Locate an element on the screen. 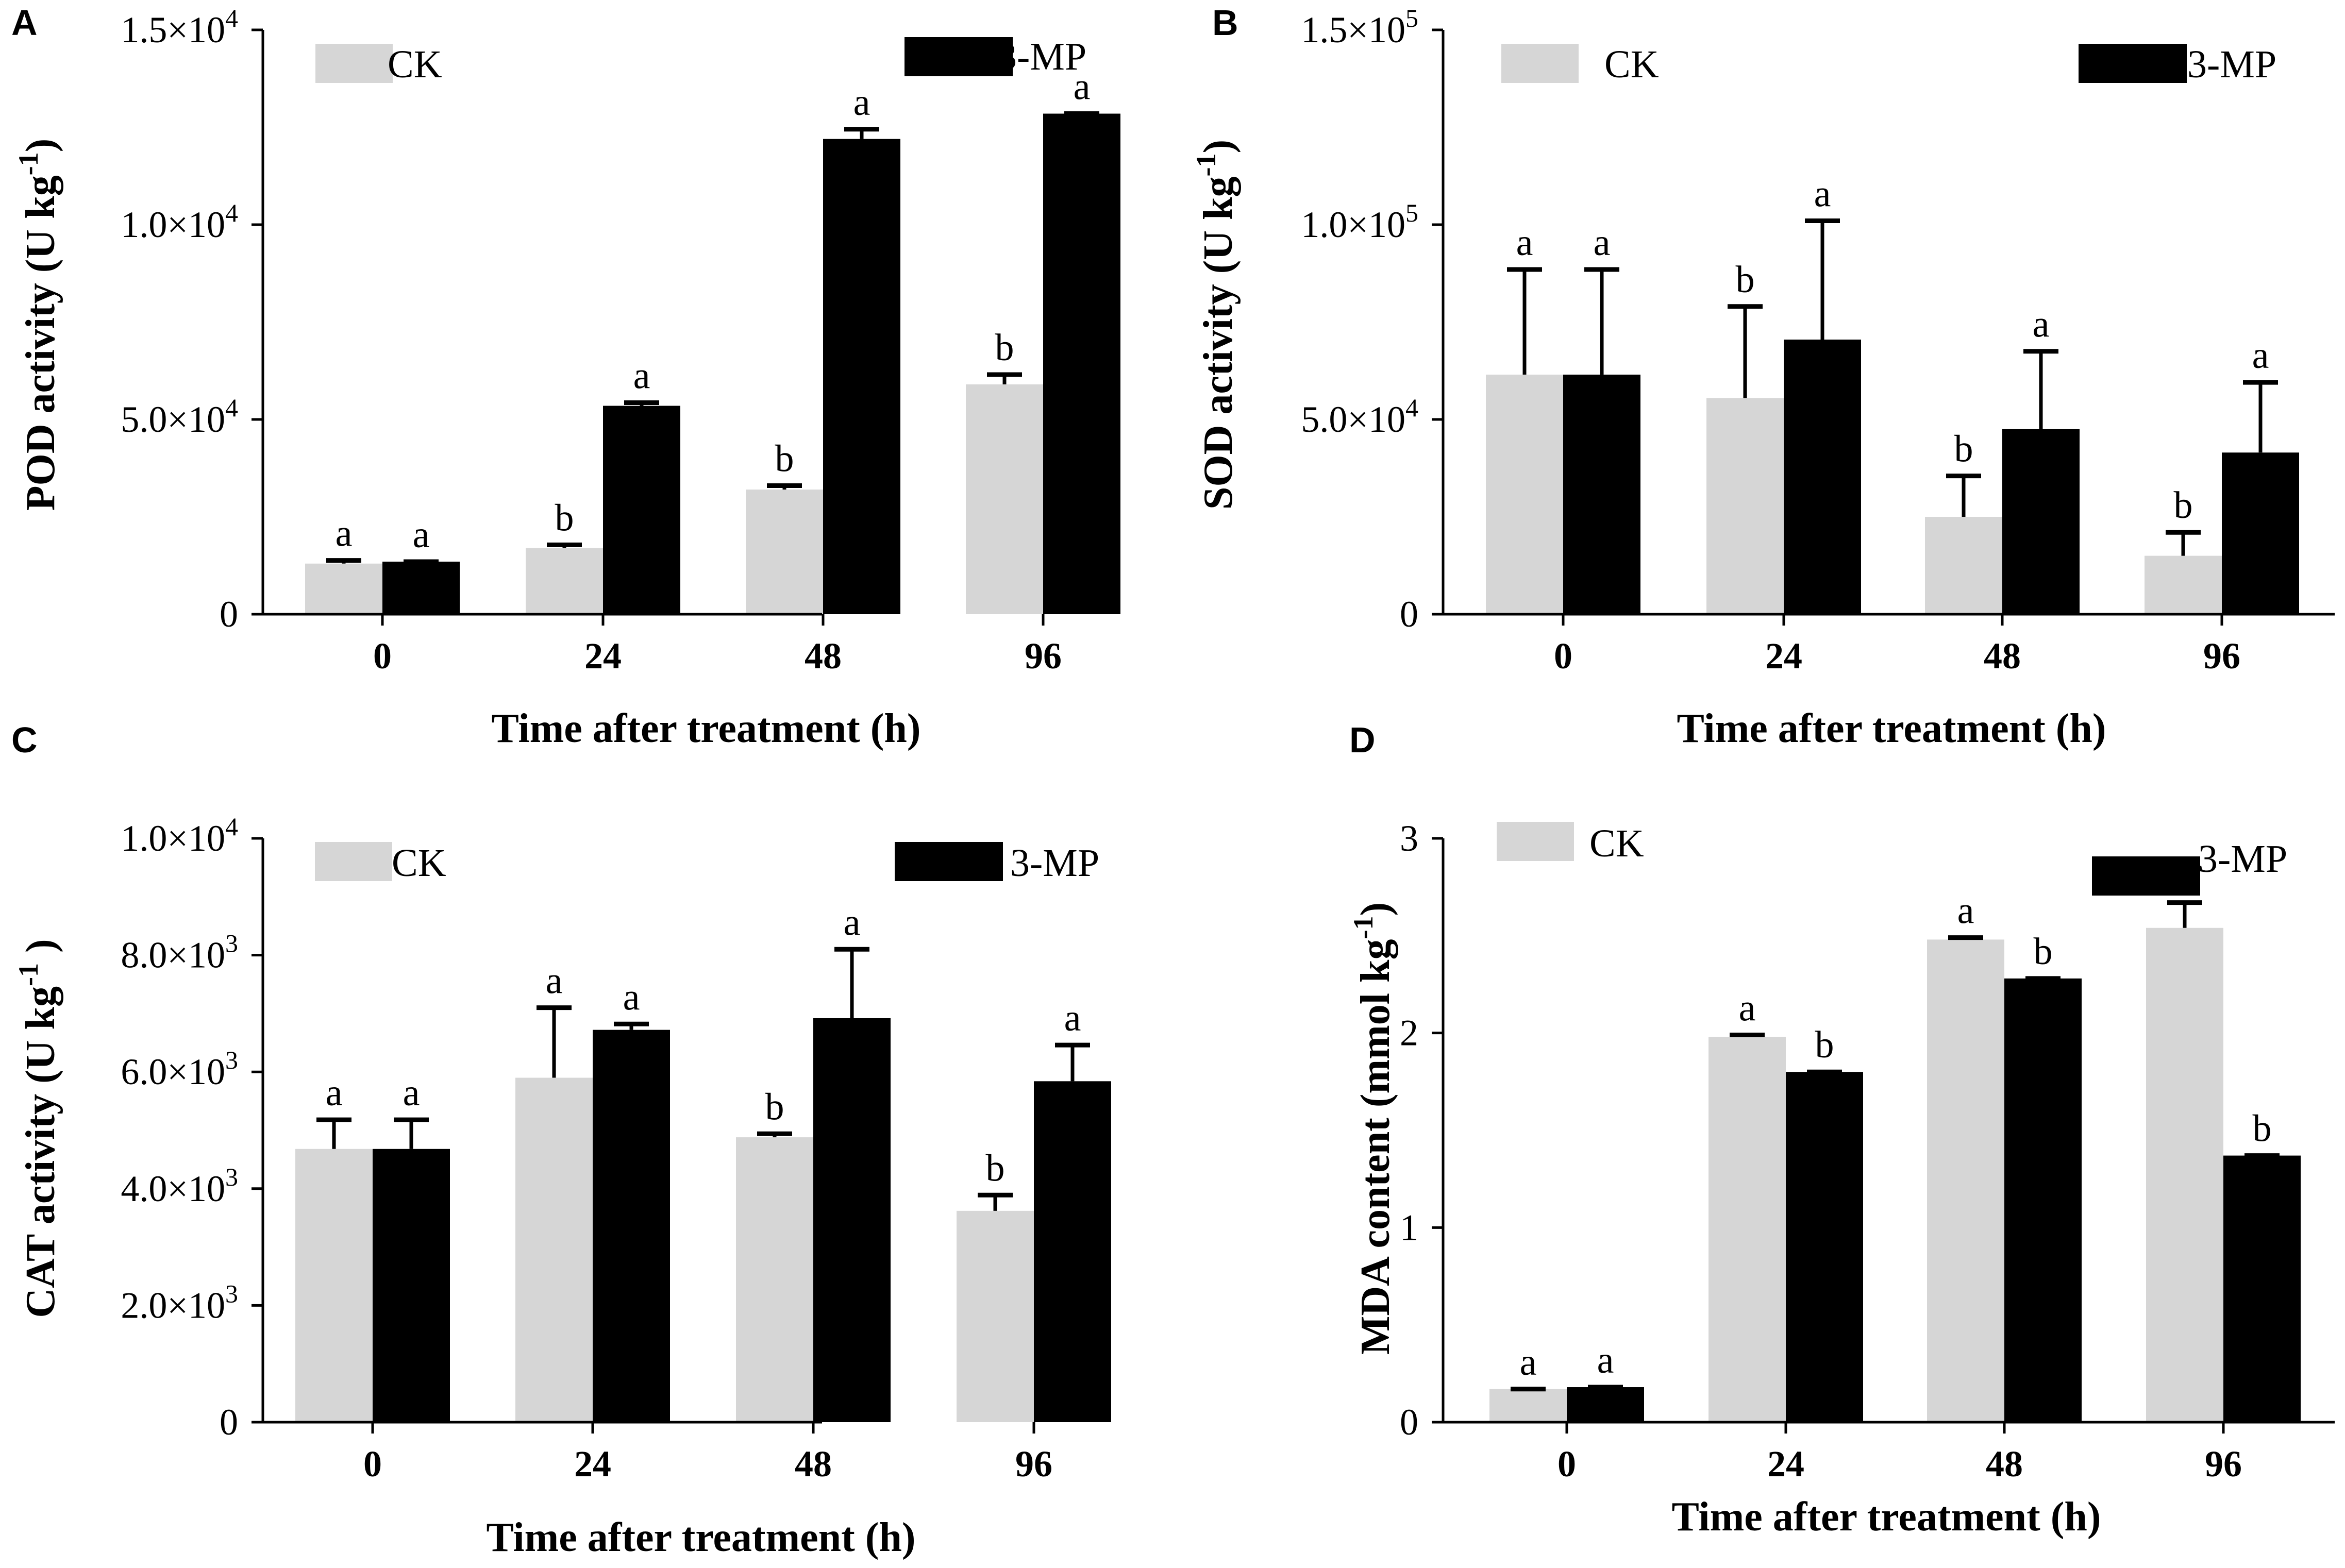 The image size is (2345, 1568). y-tick-label: 1.0×10⁵ is located at coordinates (1359, 221).